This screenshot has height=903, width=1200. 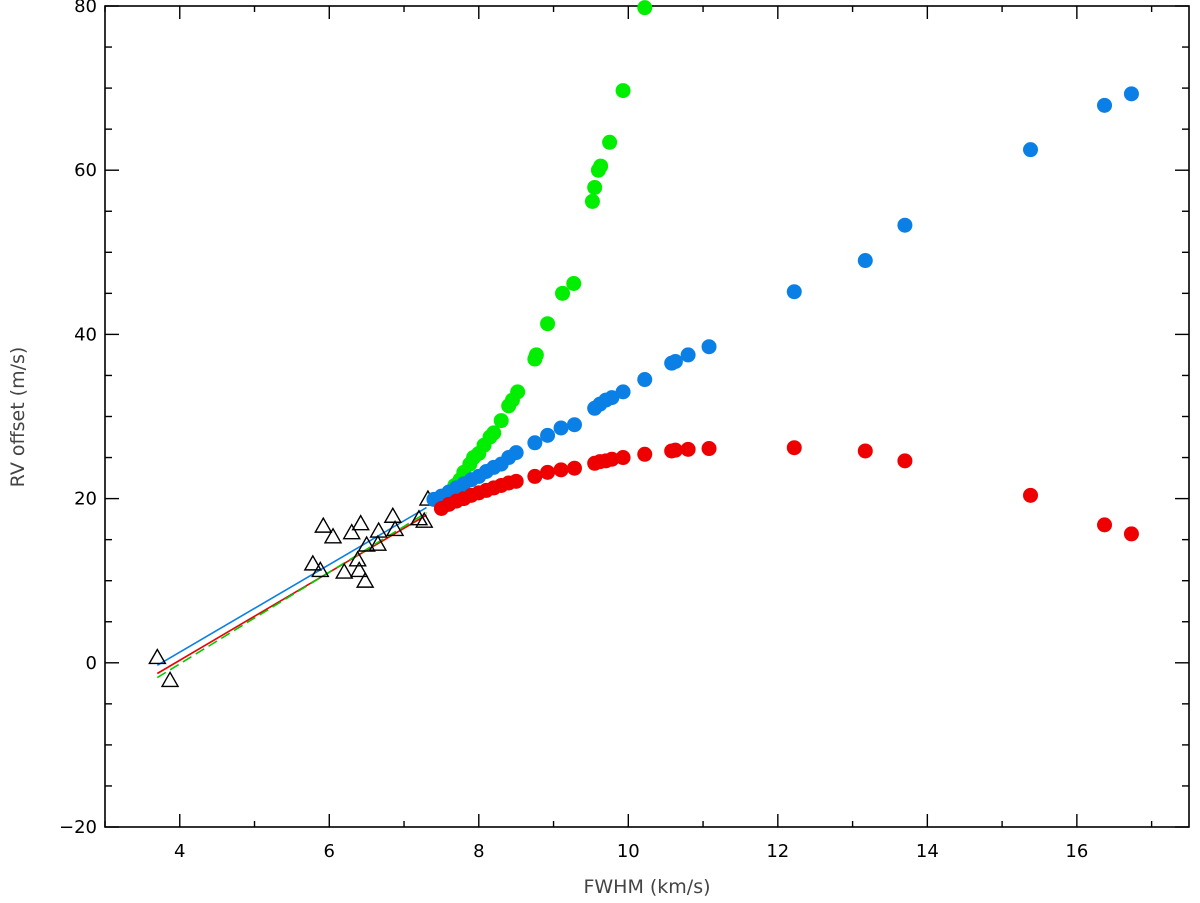 What do you see at coordinates (927, 851) in the screenshot?
I see `x-tick-label: 14` at bounding box center [927, 851].